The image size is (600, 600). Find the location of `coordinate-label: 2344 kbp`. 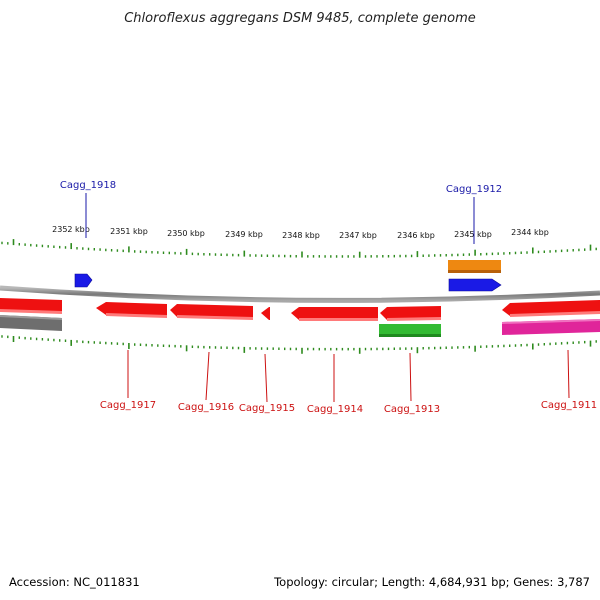

coordinate-label: 2344 kbp is located at coordinates (530, 232).